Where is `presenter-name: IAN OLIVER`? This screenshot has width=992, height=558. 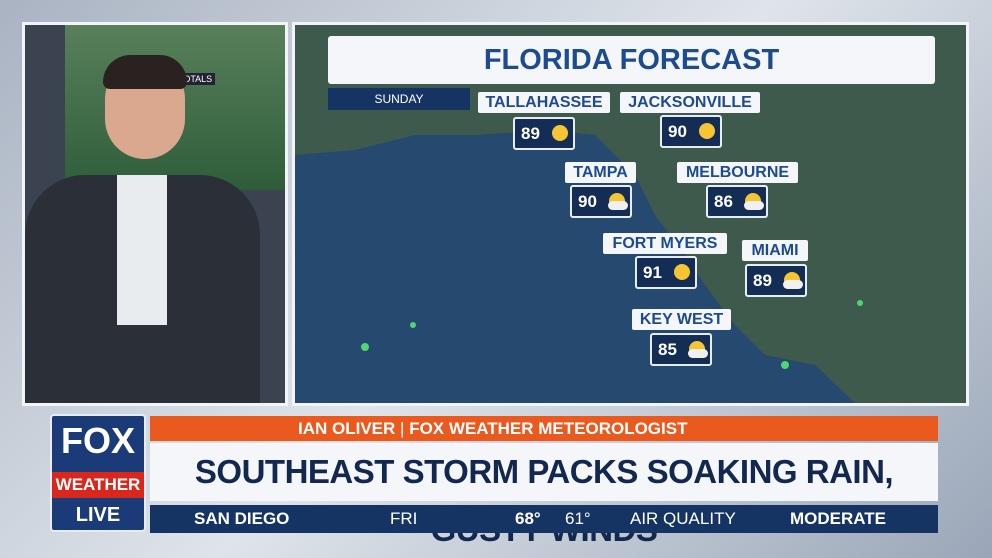 presenter-name: IAN OLIVER is located at coordinates (347, 428).